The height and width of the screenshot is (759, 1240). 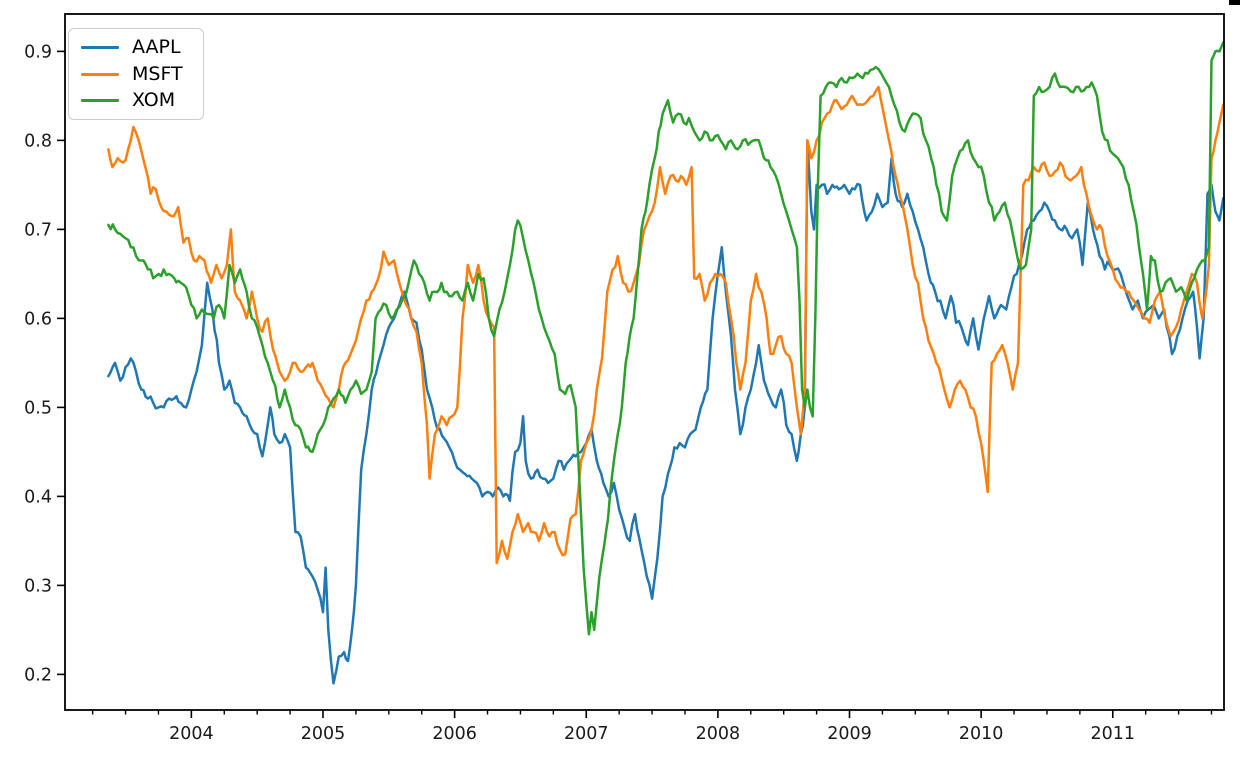 What do you see at coordinates (981, 734) in the screenshot?
I see `x-axis-tick-label: 2010` at bounding box center [981, 734].